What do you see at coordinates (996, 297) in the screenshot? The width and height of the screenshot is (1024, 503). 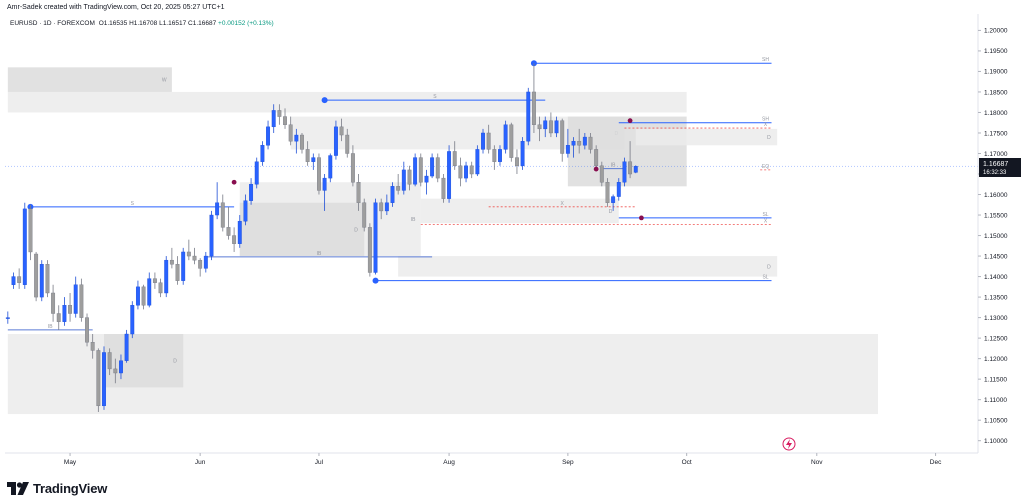 I see `y-tick-label-13: 1.13500` at bounding box center [996, 297].